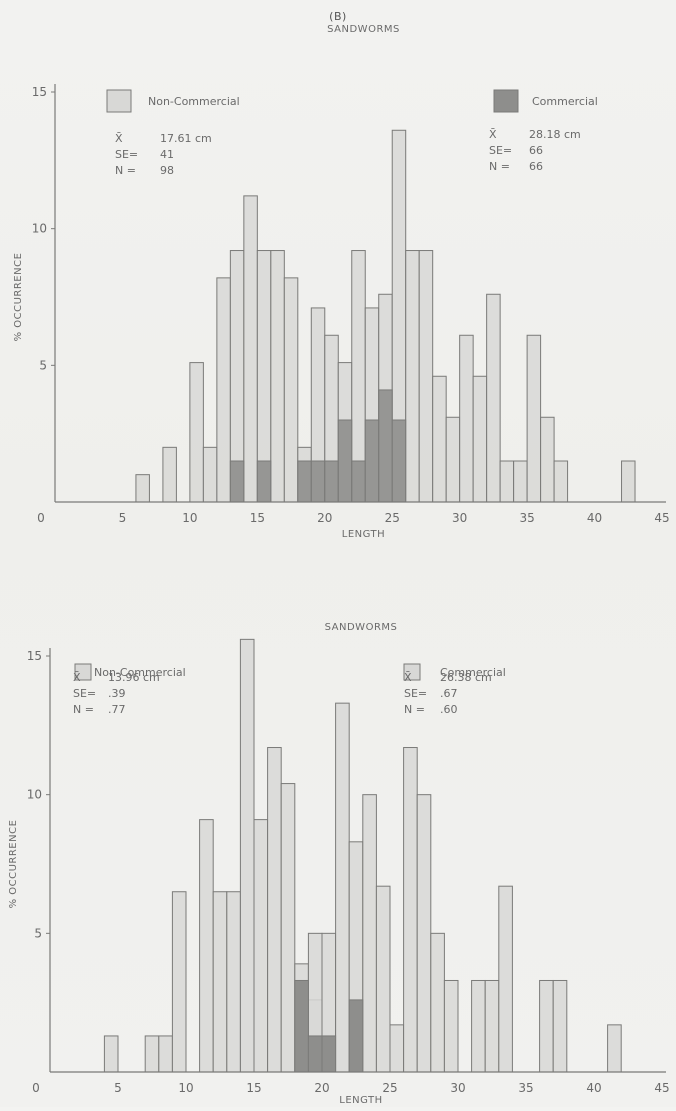  Describe the element at coordinates (117, 709) in the screenshot. I see `stat-value: .77` at that location.